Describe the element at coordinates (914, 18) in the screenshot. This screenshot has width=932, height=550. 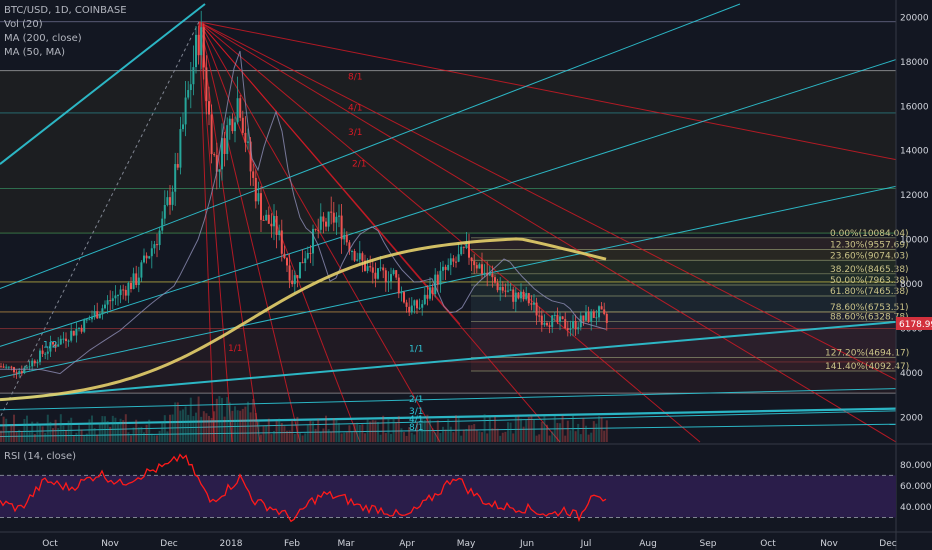
I see `y-tick-label: 20000` at that location.